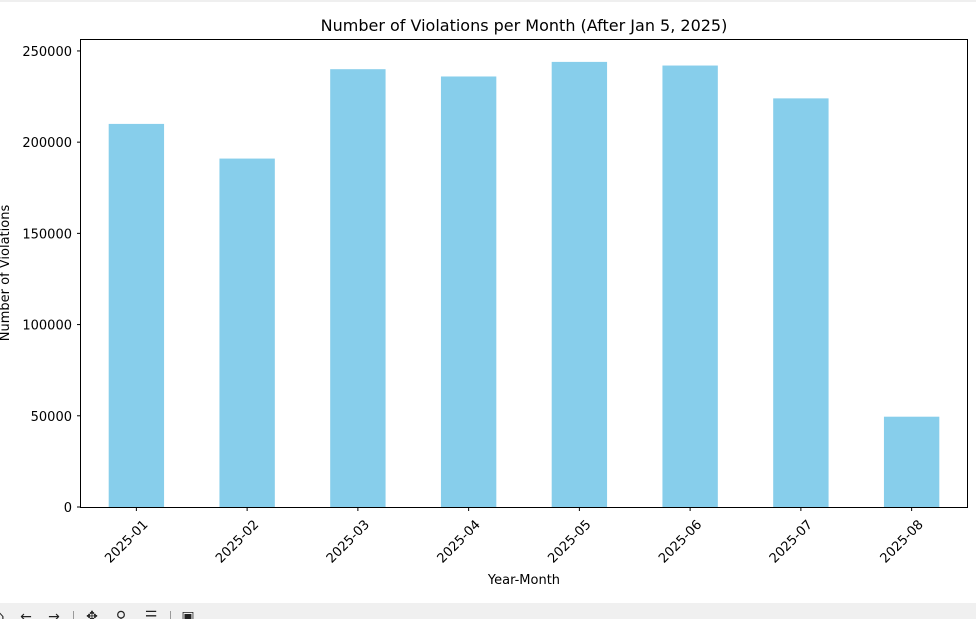 The width and height of the screenshot is (976, 619). What do you see at coordinates (488, 611) in the screenshot?
I see `plot-toolbar: ⌂ ← → ✥ ⚲ ☰ ▣` at bounding box center [488, 611].